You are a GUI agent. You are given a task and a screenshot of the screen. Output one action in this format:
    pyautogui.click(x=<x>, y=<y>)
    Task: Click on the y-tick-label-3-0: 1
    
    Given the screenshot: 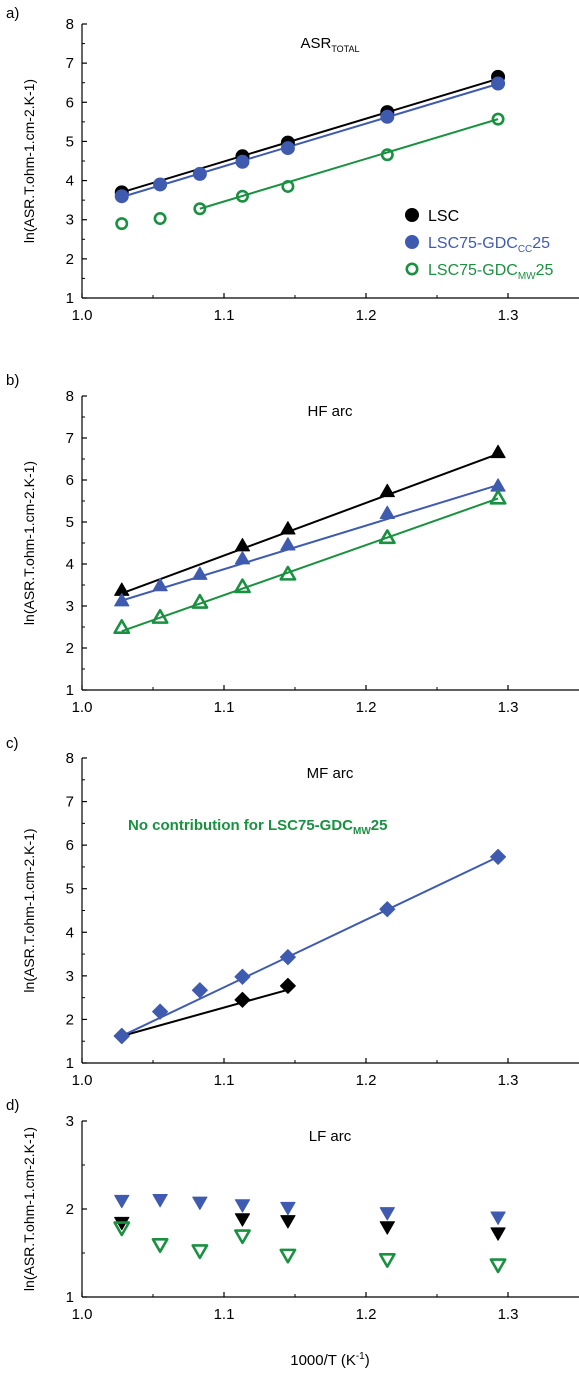 What is the action you would take?
    pyautogui.click(x=70, y=1297)
    